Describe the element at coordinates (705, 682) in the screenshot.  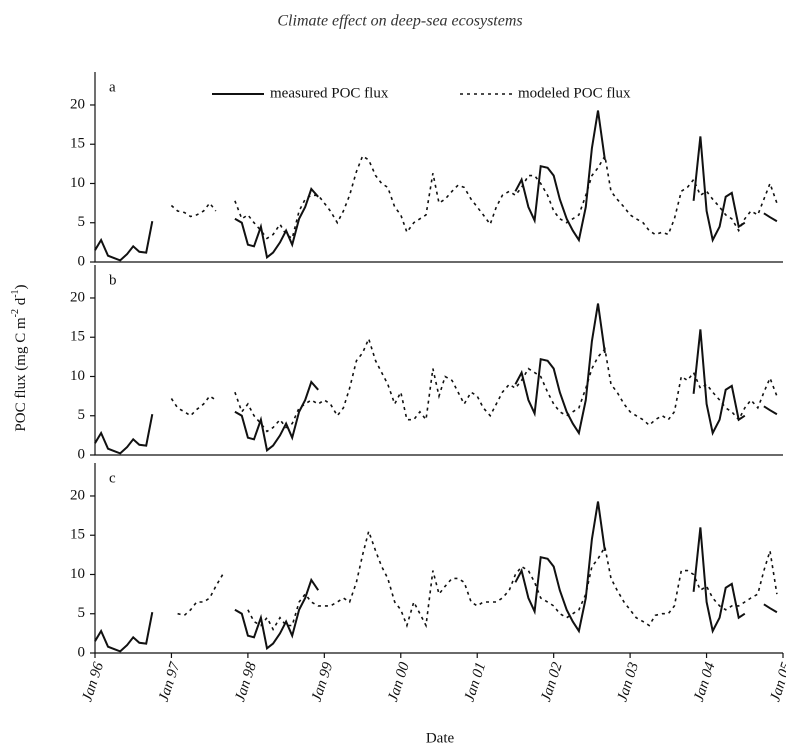
I see `x-tick-label: Jan 04` at that location.